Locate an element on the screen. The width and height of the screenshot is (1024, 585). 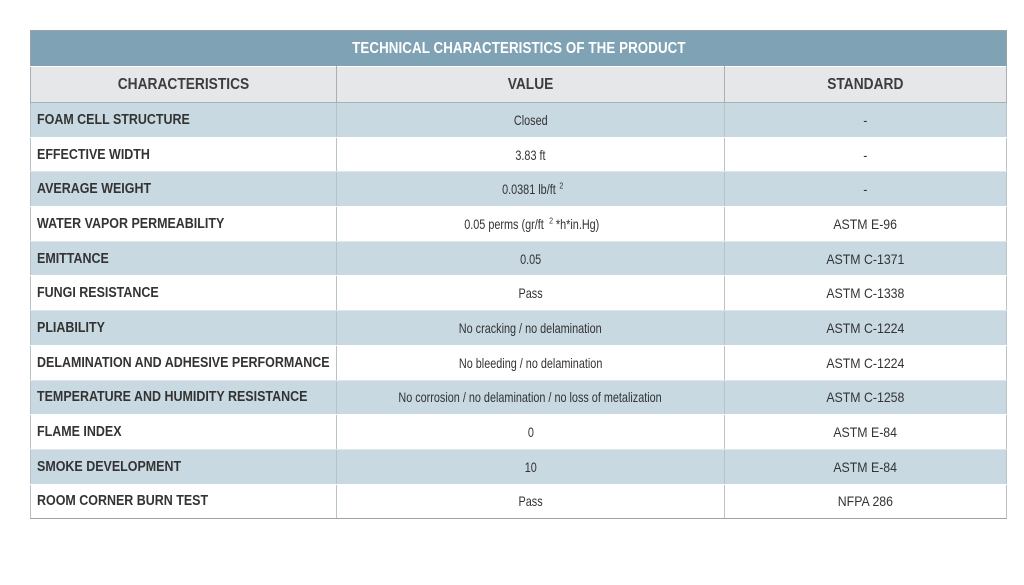
column-header-characteristics: CHARACTERISTICS is located at coordinates (183, 84).